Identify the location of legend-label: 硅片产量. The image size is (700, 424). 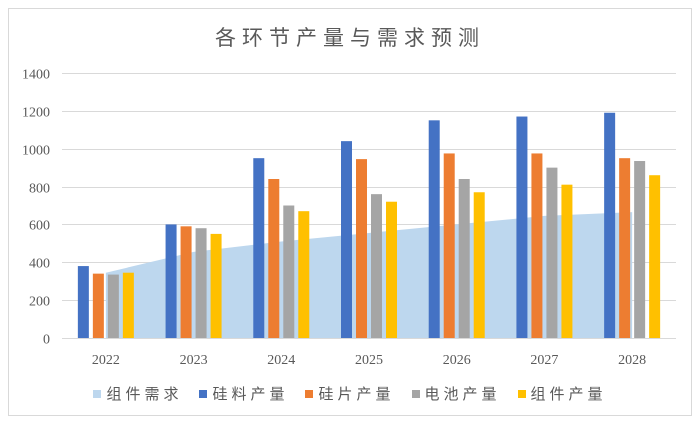
(356, 394).